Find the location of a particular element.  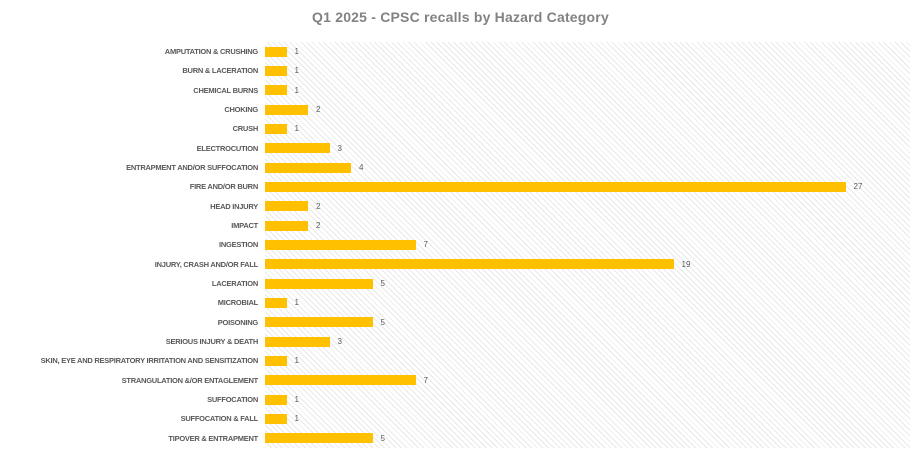

category-label: TIPOVER & ENTRAPMENT is located at coordinates (213, 438).